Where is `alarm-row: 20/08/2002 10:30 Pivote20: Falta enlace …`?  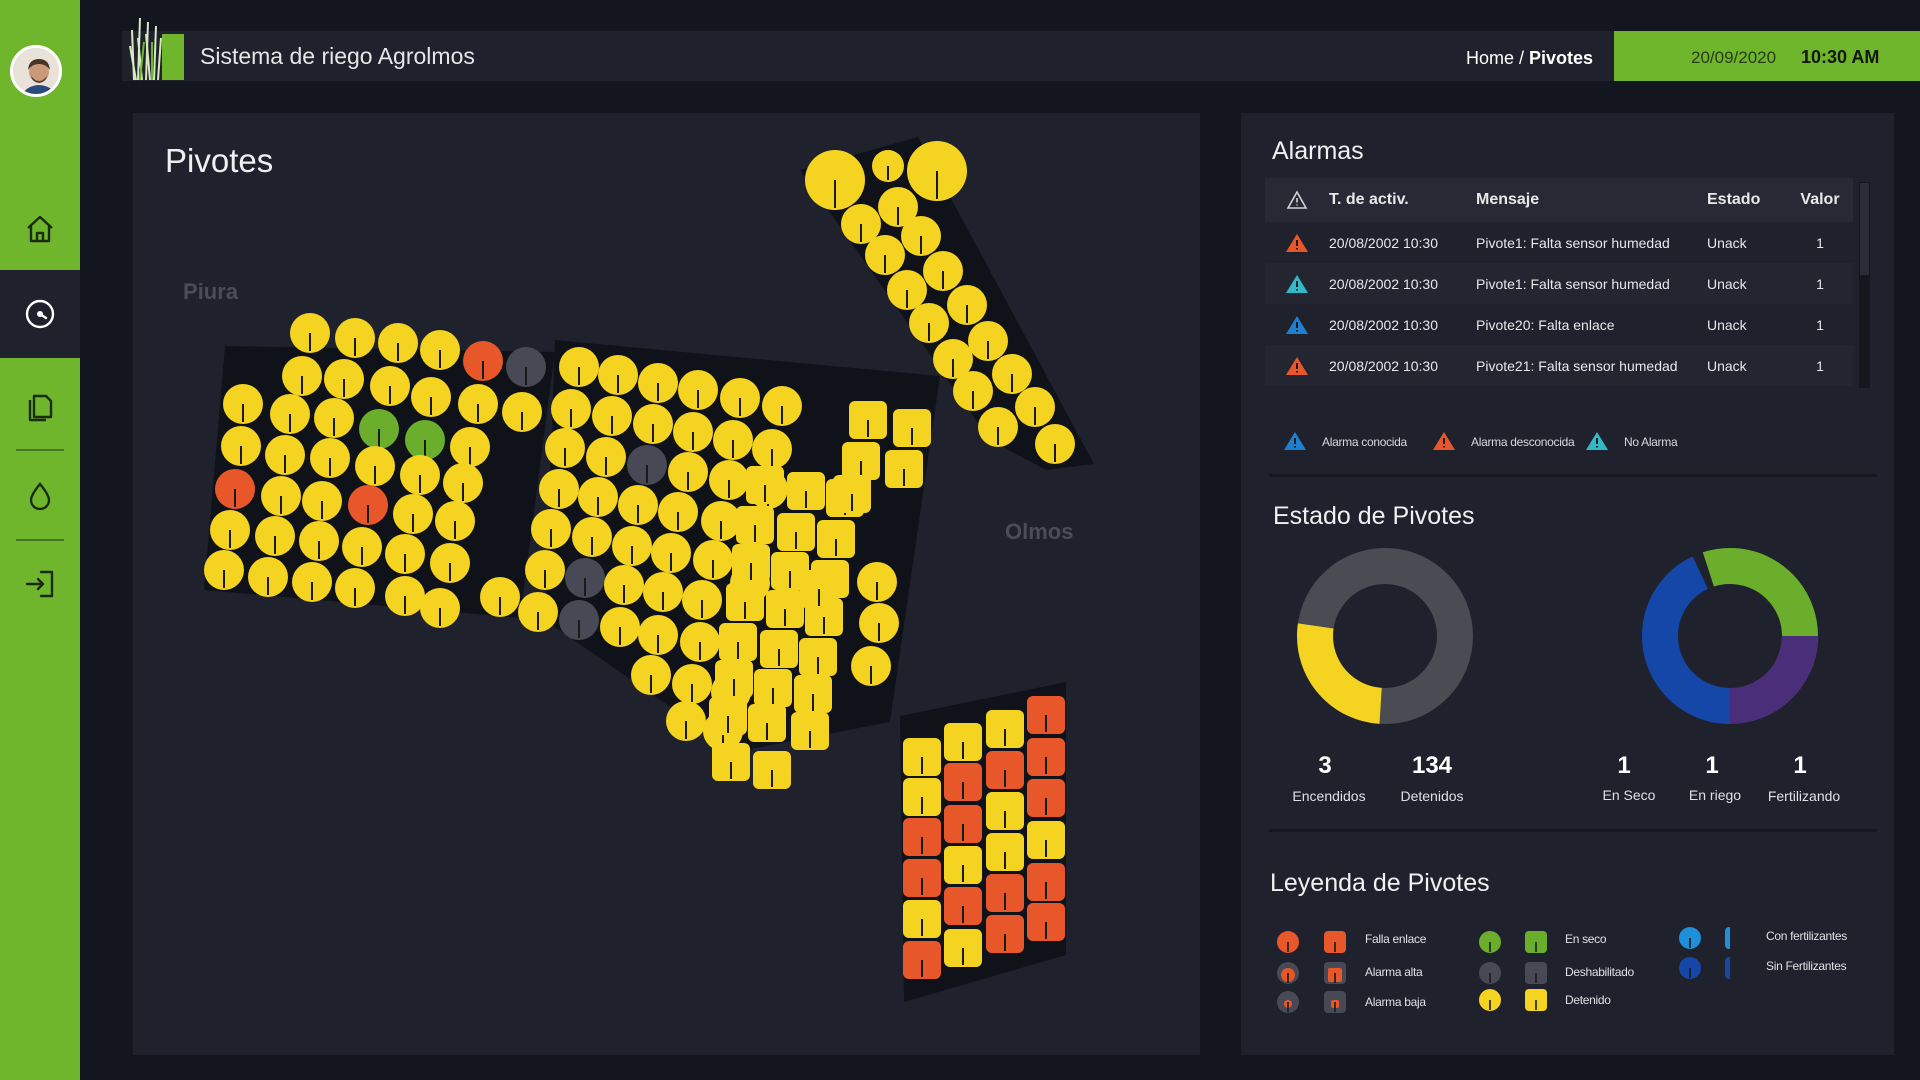 alarm-row: 20/08/2002 10:30 Pivote20: Falta enlace … is located at coordinates (1559, 324).